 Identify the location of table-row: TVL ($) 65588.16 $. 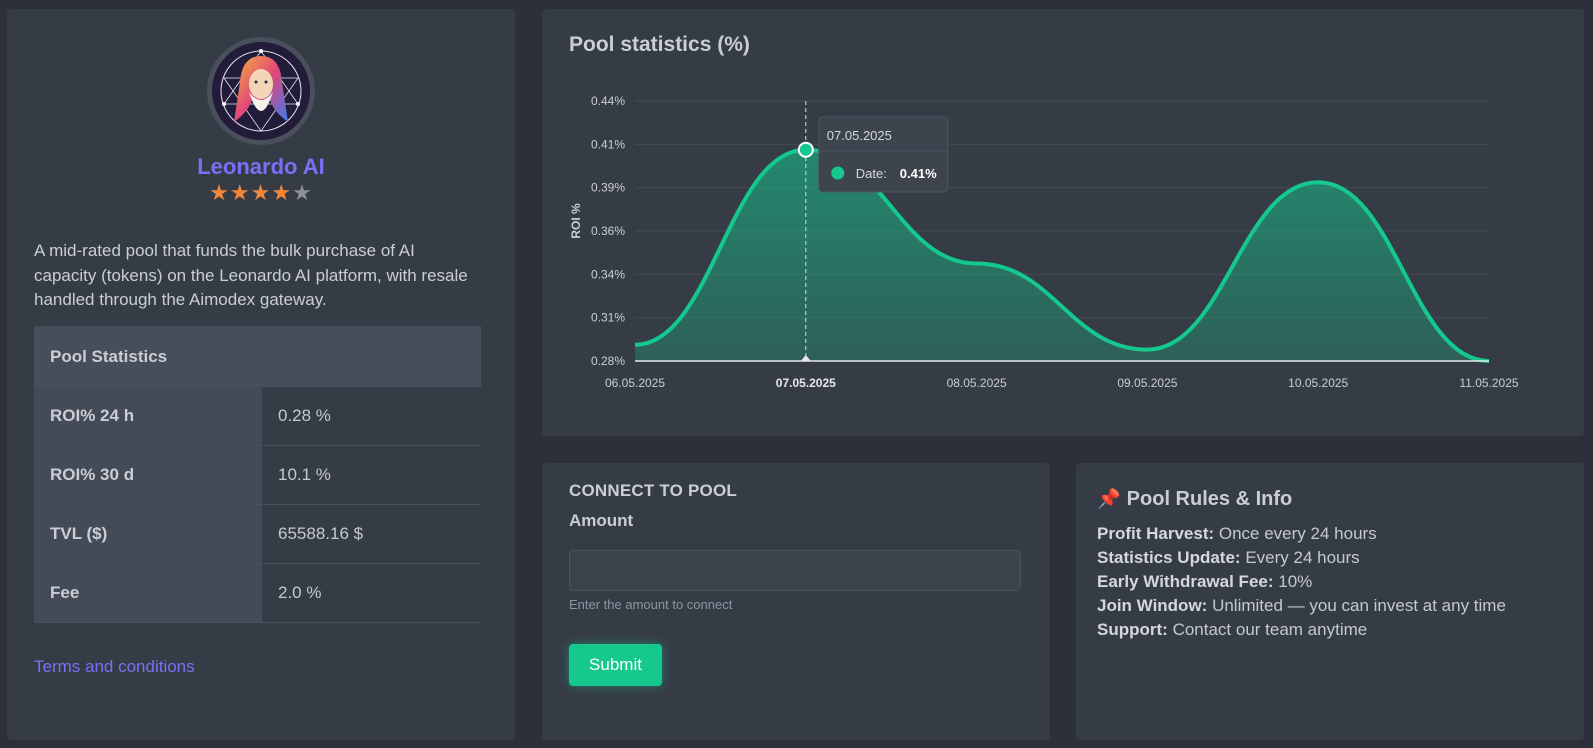
(257, 534).